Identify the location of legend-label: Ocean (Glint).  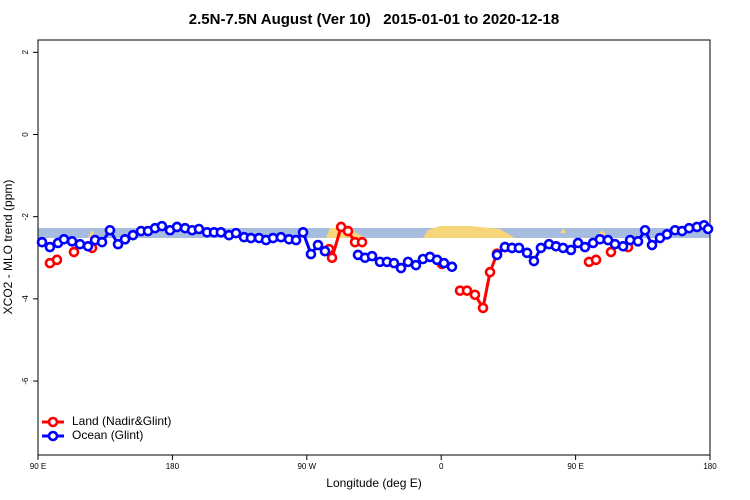
(107, 435).